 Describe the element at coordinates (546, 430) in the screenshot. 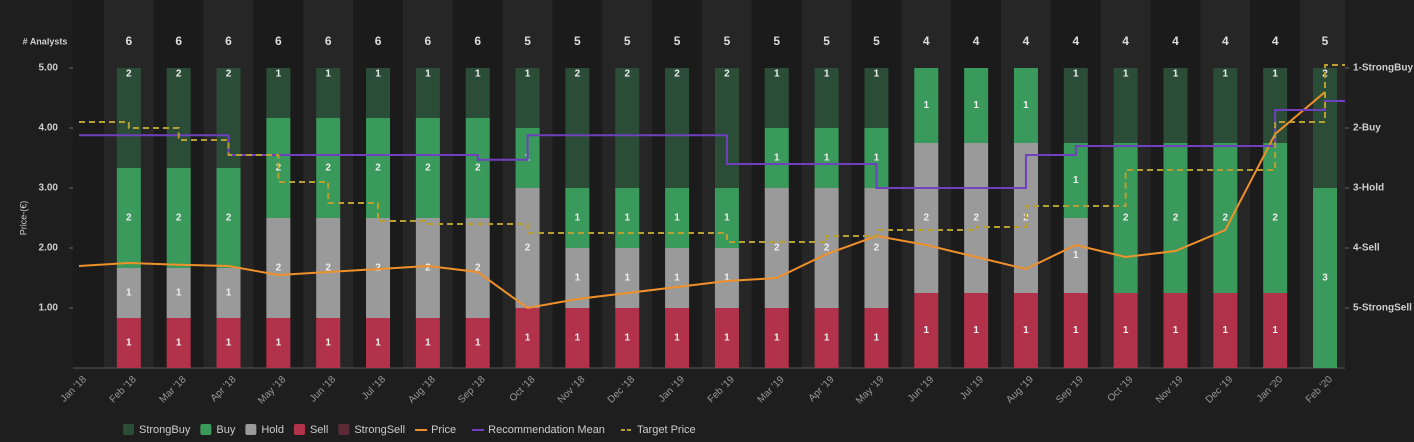

I see `legend-label: Recommendation Mean` at that location.